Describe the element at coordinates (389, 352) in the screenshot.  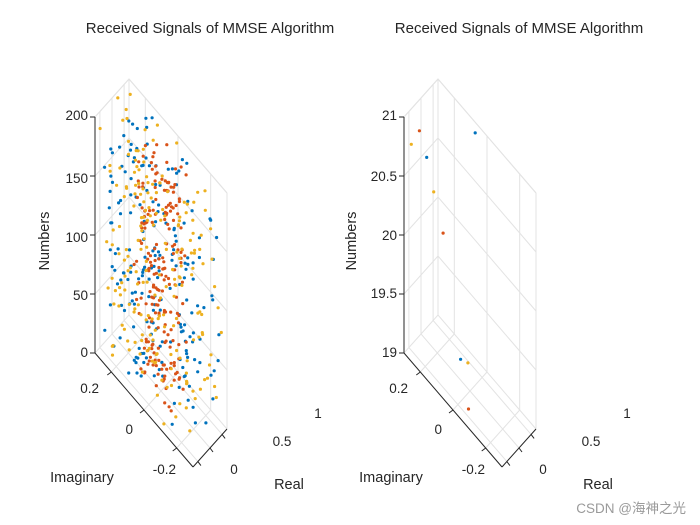
I see `z-tick-label: 19` at that location.